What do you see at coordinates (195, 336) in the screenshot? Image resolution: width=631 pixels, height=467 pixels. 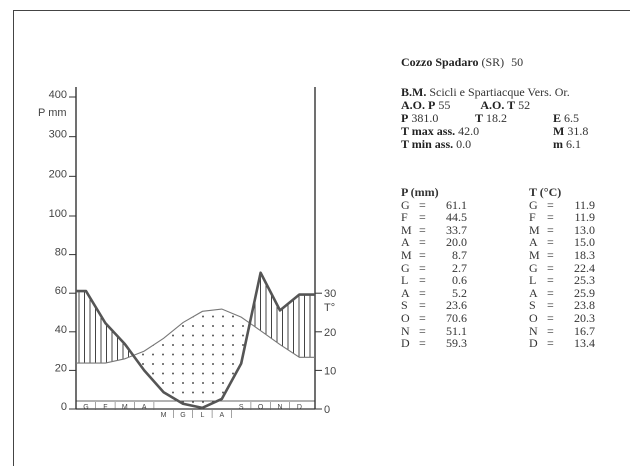 I see `temperature-line` at bounding box center [195, 336].